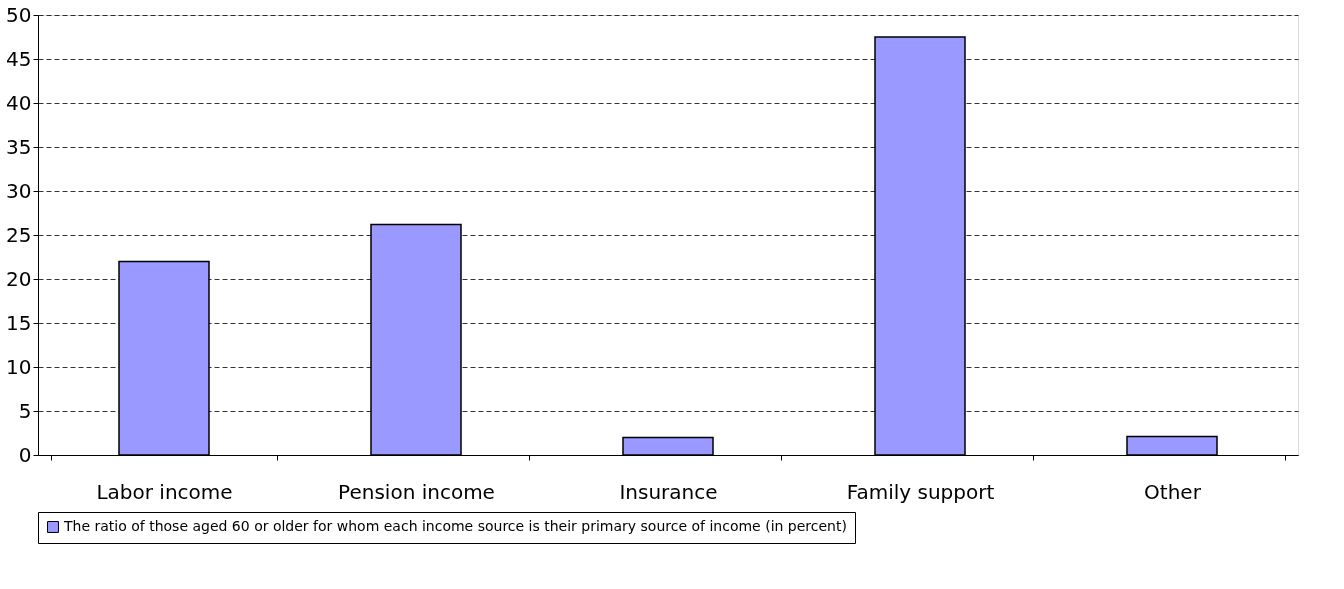 Image resolution: width=1344 pixels, height=589 pixels. What do you see at coordinates (19, 14) in the screenshot?
I see `y-tick-label: 50` at bounding box center [19, 14].